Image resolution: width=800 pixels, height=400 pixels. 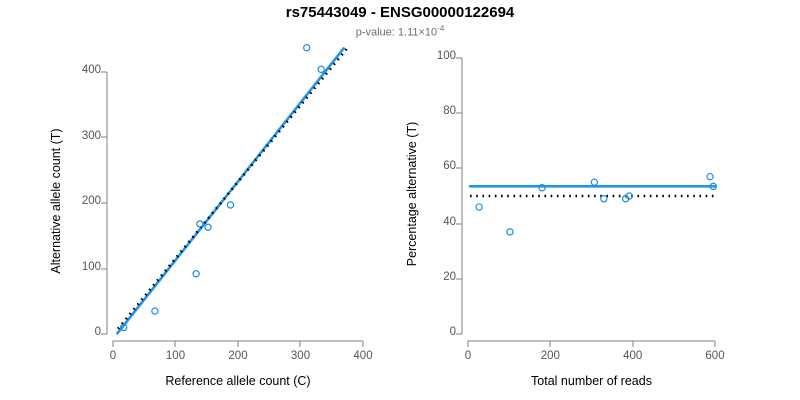 I want to click on figure-subtitle: p-value: 1.11×10-4, so click(x=400, y=31).